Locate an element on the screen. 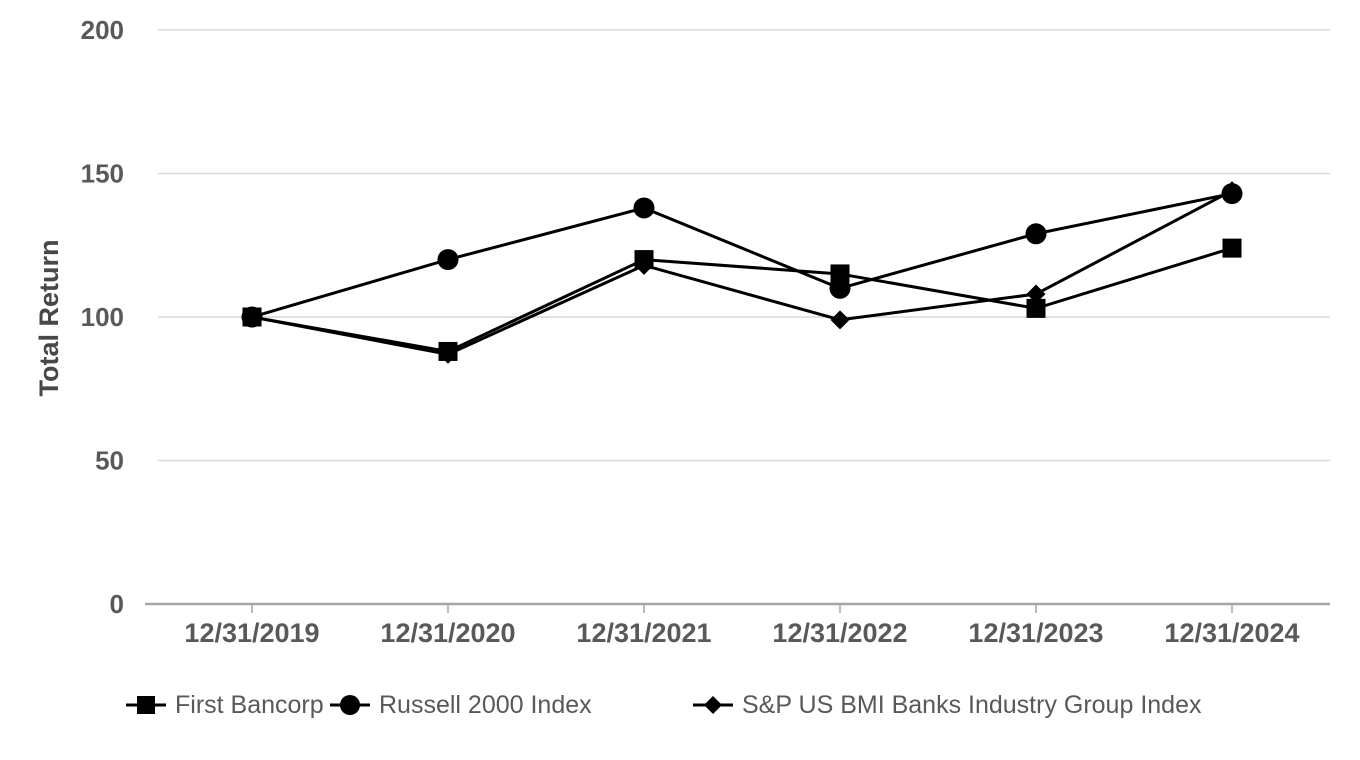 Image resolution: width=1360 pixels, height=760 pixels. circle-marker-icon is located at coordinates (350, 705).